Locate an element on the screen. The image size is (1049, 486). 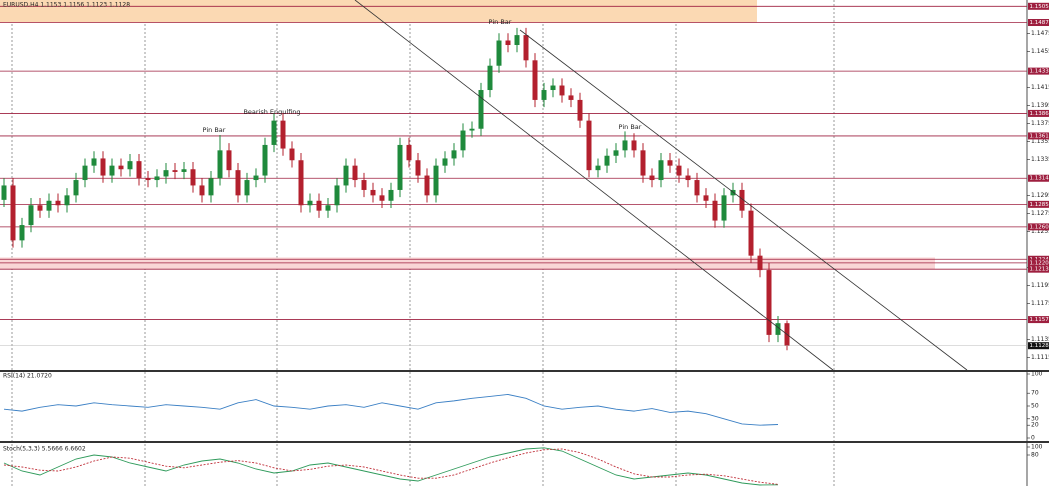
rsi-title: RSI(14) 21.0720 is located at coordinates (27, 376).